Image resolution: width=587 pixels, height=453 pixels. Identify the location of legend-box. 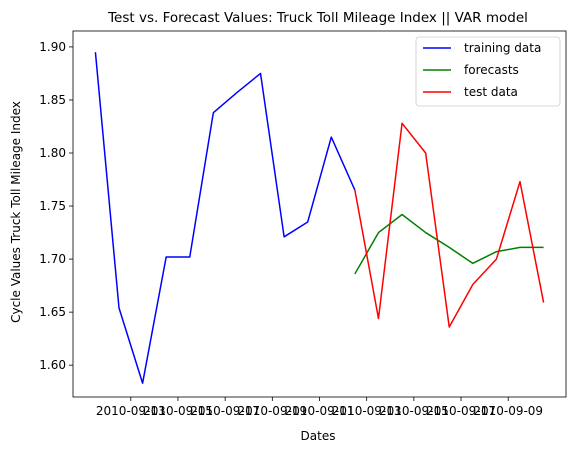
(488, 71).